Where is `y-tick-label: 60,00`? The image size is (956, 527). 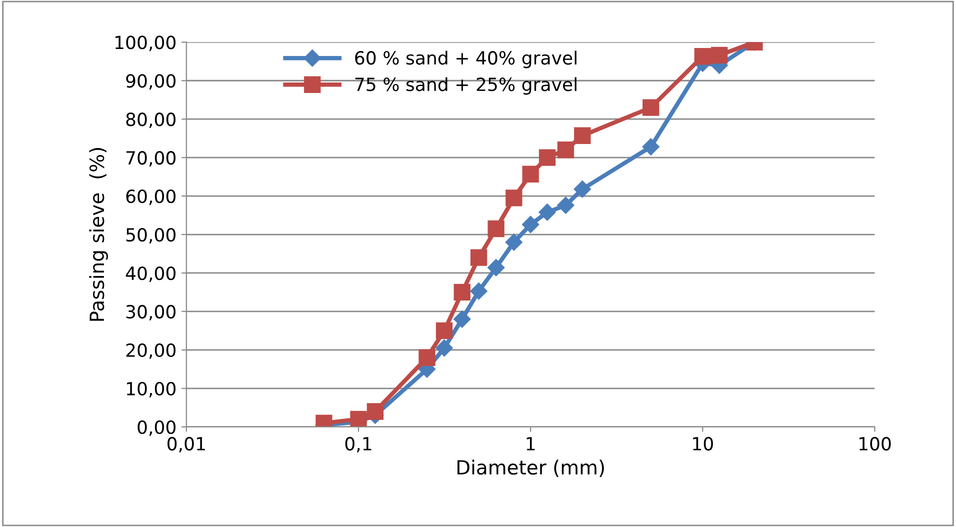 y-tick-label: 60,00 is located at coordinates (151, 198).